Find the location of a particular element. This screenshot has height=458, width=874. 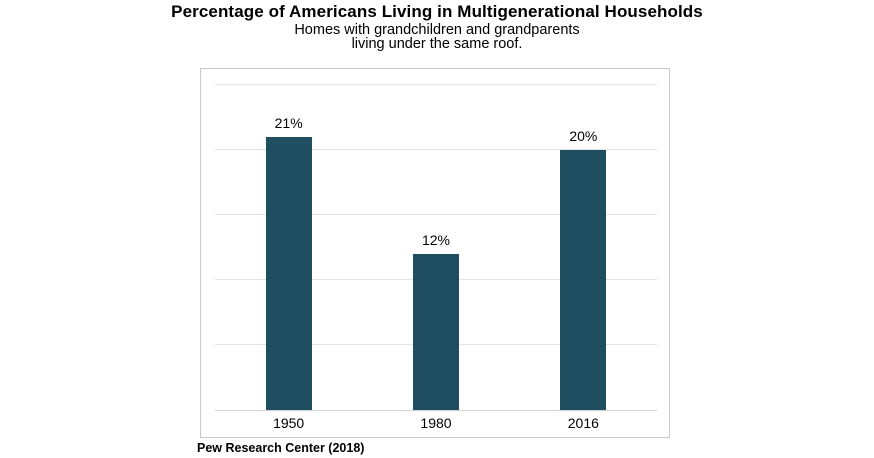

bar-value-label-1980: 12% is located at coordinates (436, 240).